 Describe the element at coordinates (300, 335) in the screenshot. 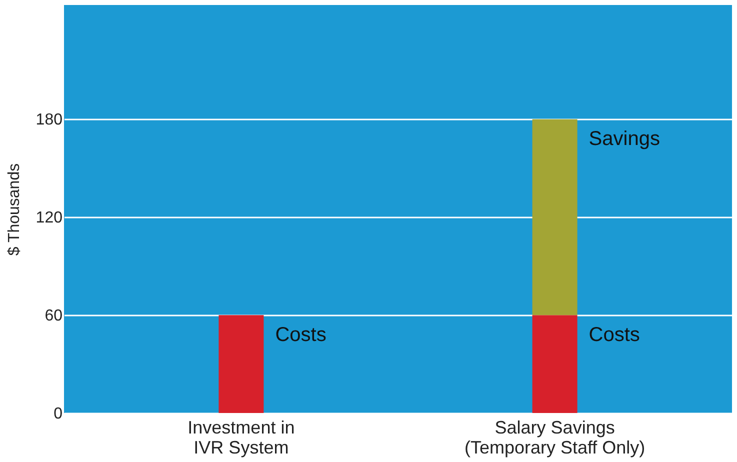

I see `text: Costs` at that location.